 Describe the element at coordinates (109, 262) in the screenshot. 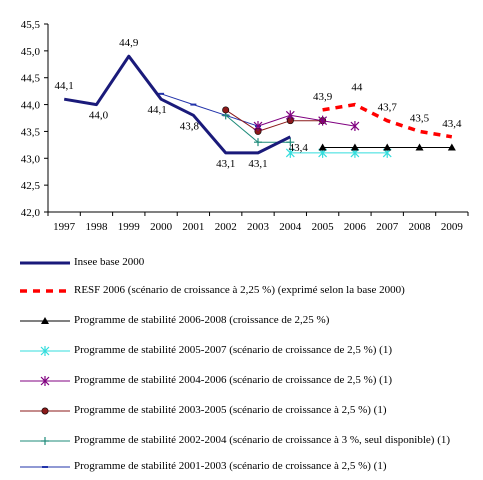

I see `legend-label: Insee base 2000` at that location.